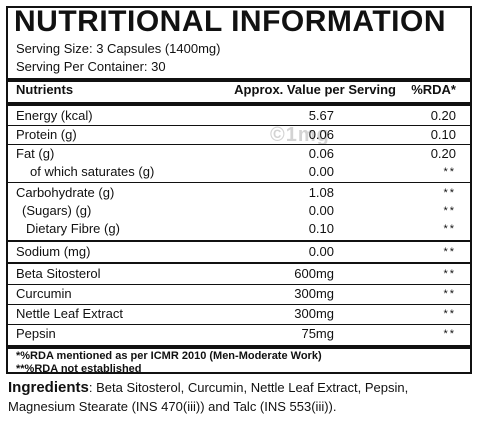  I want to click on table-row: Dietary Fibre (g) 0.10 **, so click(239, 229).